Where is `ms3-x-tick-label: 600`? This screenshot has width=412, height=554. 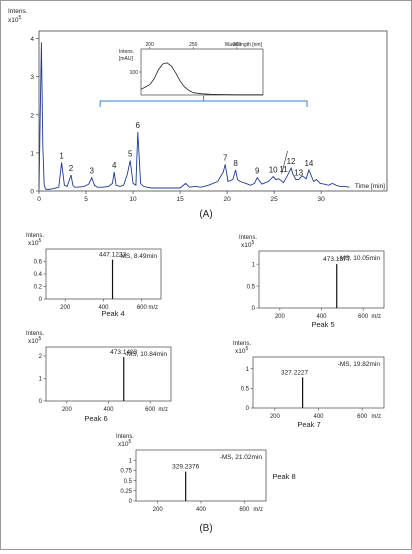 ms3-x-tick-label: 600 is located at coordinates (150, 410).